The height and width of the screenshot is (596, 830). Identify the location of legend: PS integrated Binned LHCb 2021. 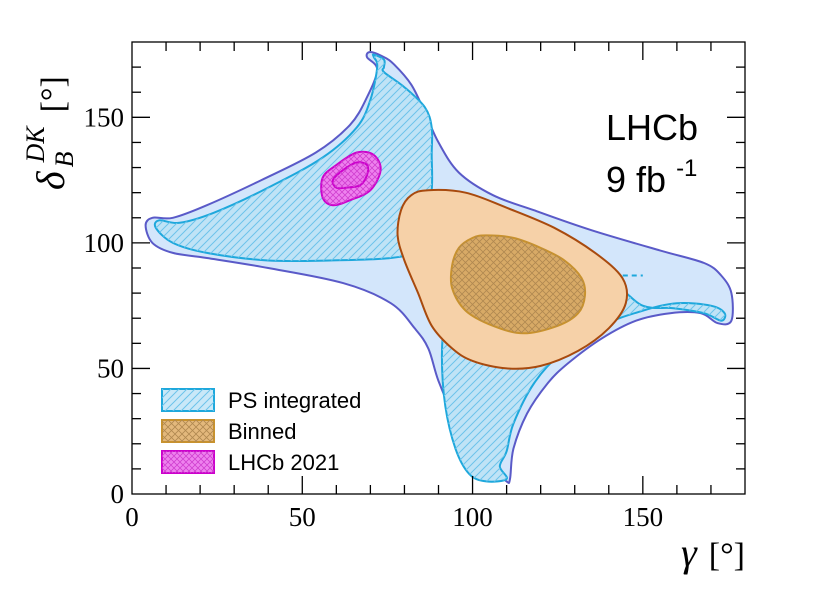
(261, 431).